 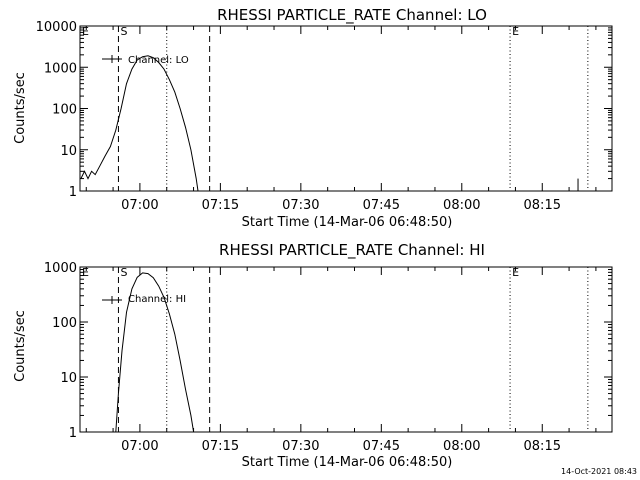 What do you see at coordinates (20, 346) in the screenshot?
I see `y-axis-label-hi: Counts/sec` at bounding box center [20, 346].